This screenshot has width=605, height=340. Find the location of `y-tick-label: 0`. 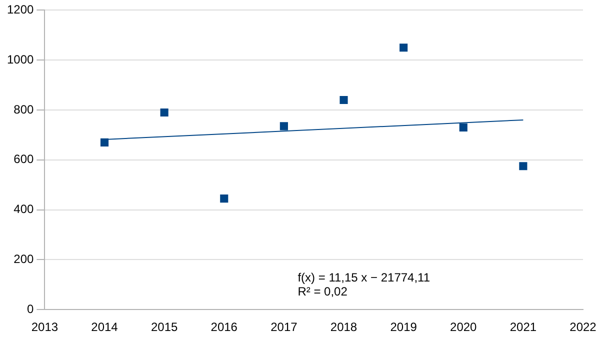

y-tick-label: 0 is located at coordinates (30, 309).